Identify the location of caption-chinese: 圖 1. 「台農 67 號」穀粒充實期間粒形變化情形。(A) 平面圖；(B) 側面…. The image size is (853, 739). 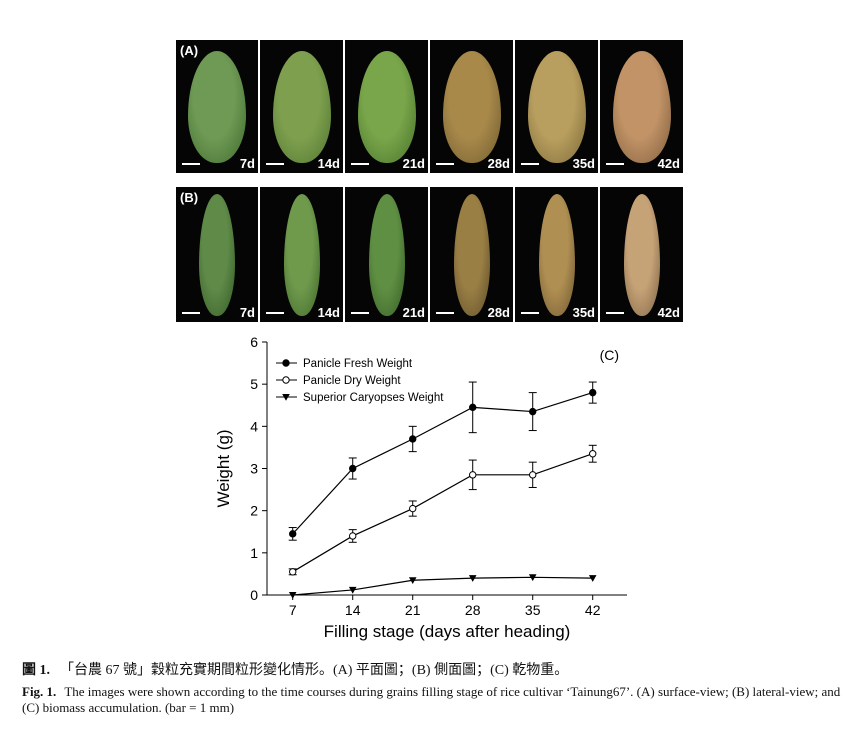
(295, 669).